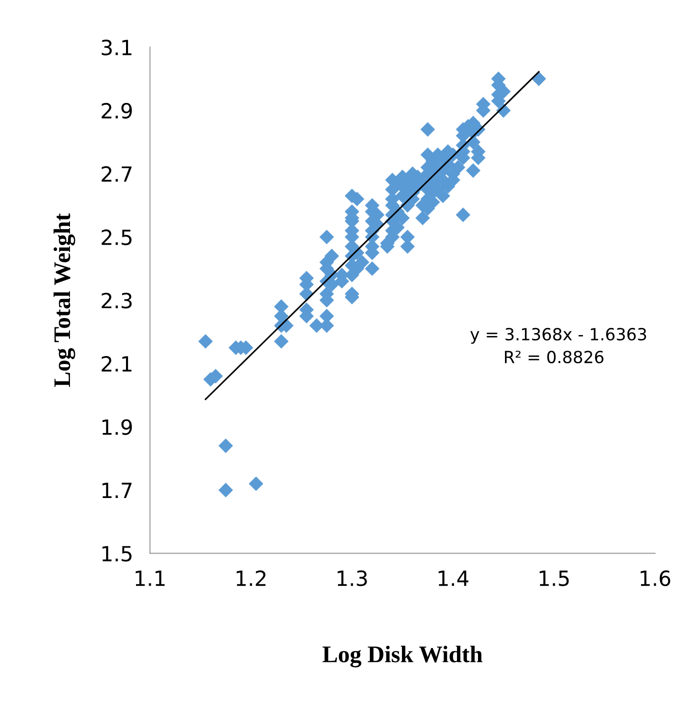  I want to click on y-tick-label: 2.3, so click(117, 300).